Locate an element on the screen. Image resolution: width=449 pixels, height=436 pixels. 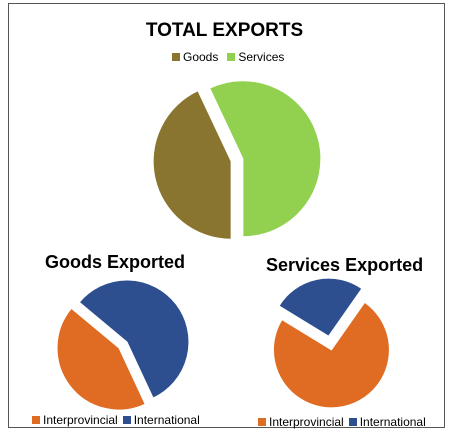
legend-label-services: Services is located at coordinates (261, 57).